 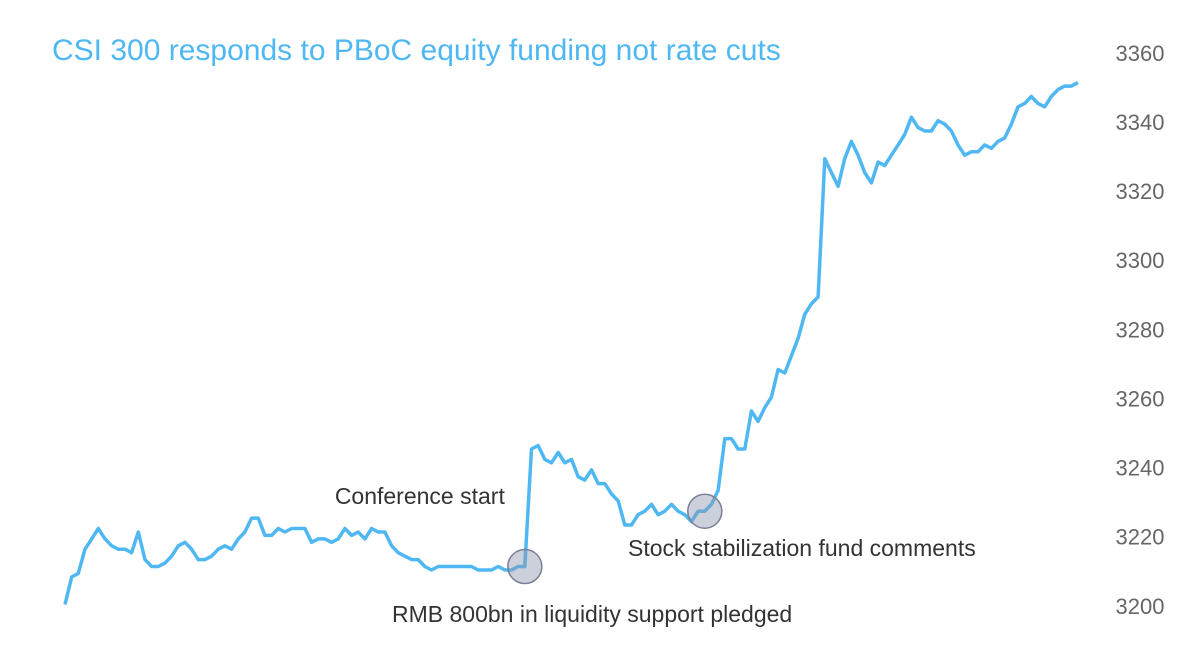 I want to click on annotation: Stock stabilization fund comments, so click(x=802, y=548).